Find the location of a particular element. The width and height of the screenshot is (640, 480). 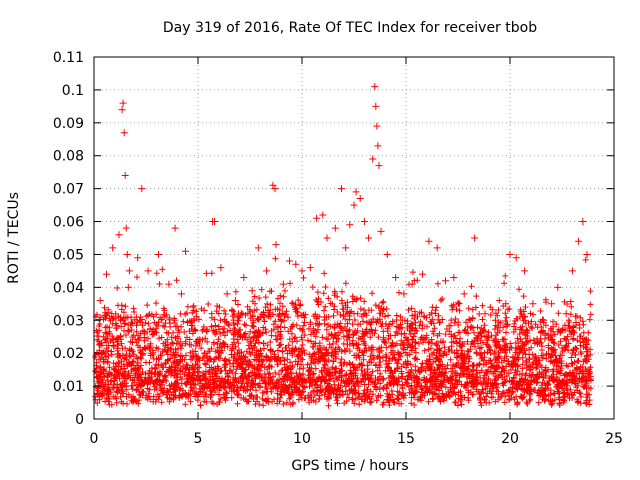

y-tick-label: 0.11 is located at coordinates (68, 58).